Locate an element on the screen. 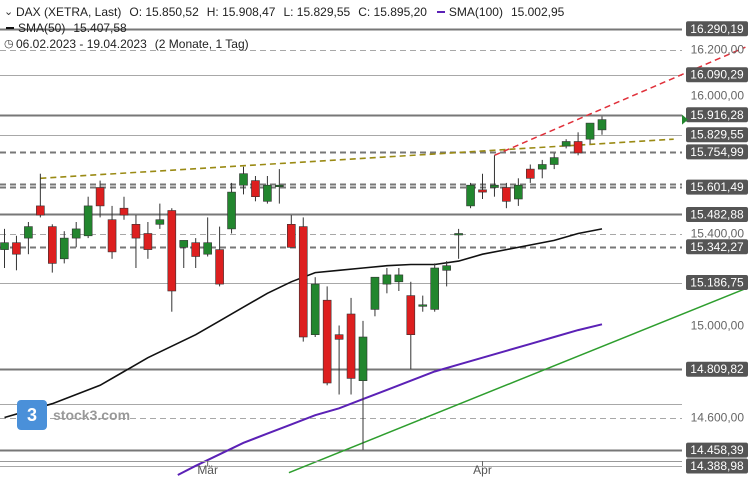 This screenshot has height=480, width=750. stock3-logo-icon: 3 is located at coordinates (32, 415).